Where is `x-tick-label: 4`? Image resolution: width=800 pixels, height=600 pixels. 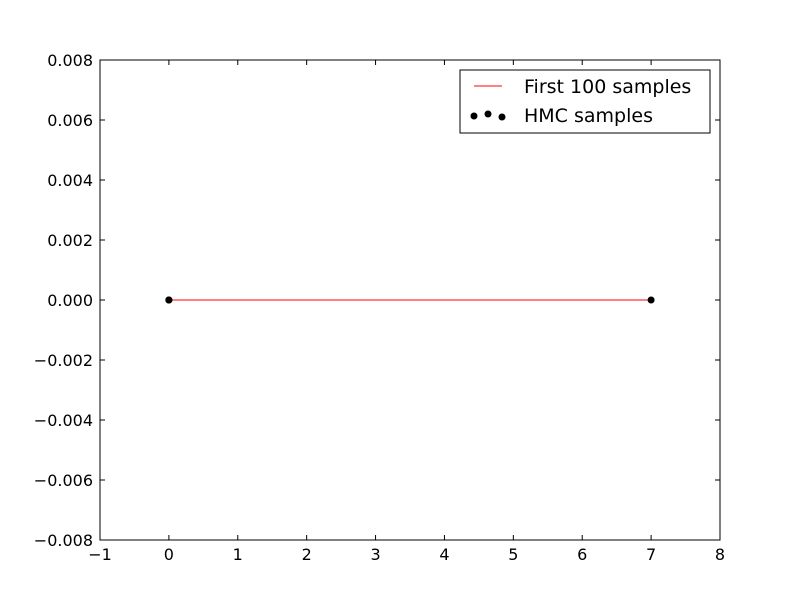 x-tick-label: 4 is located at coordinates (444, 554).